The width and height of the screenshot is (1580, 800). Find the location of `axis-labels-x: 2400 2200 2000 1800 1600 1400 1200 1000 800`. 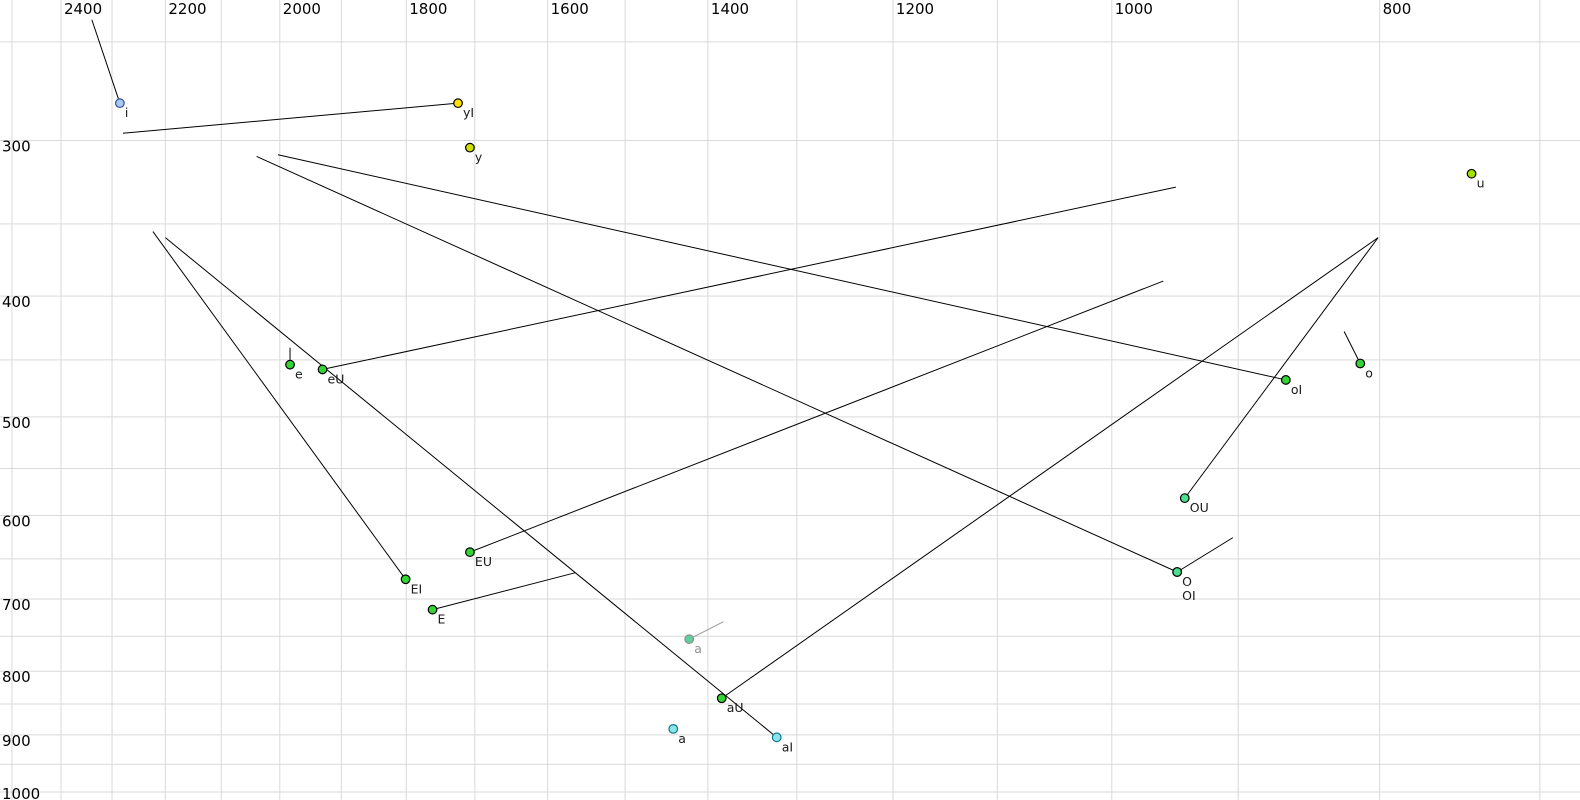

axis-labels-x: 2400 2200 2000 1800 1600 1400 1200 1000 800 is located at coordinates (737, 9).